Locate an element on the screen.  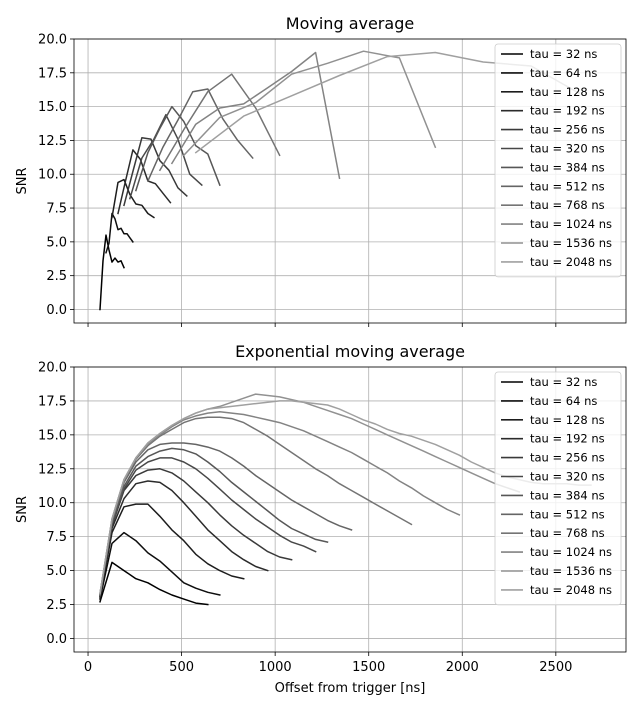
x-tick-label: 2000 is located at coordinates (462, 667).